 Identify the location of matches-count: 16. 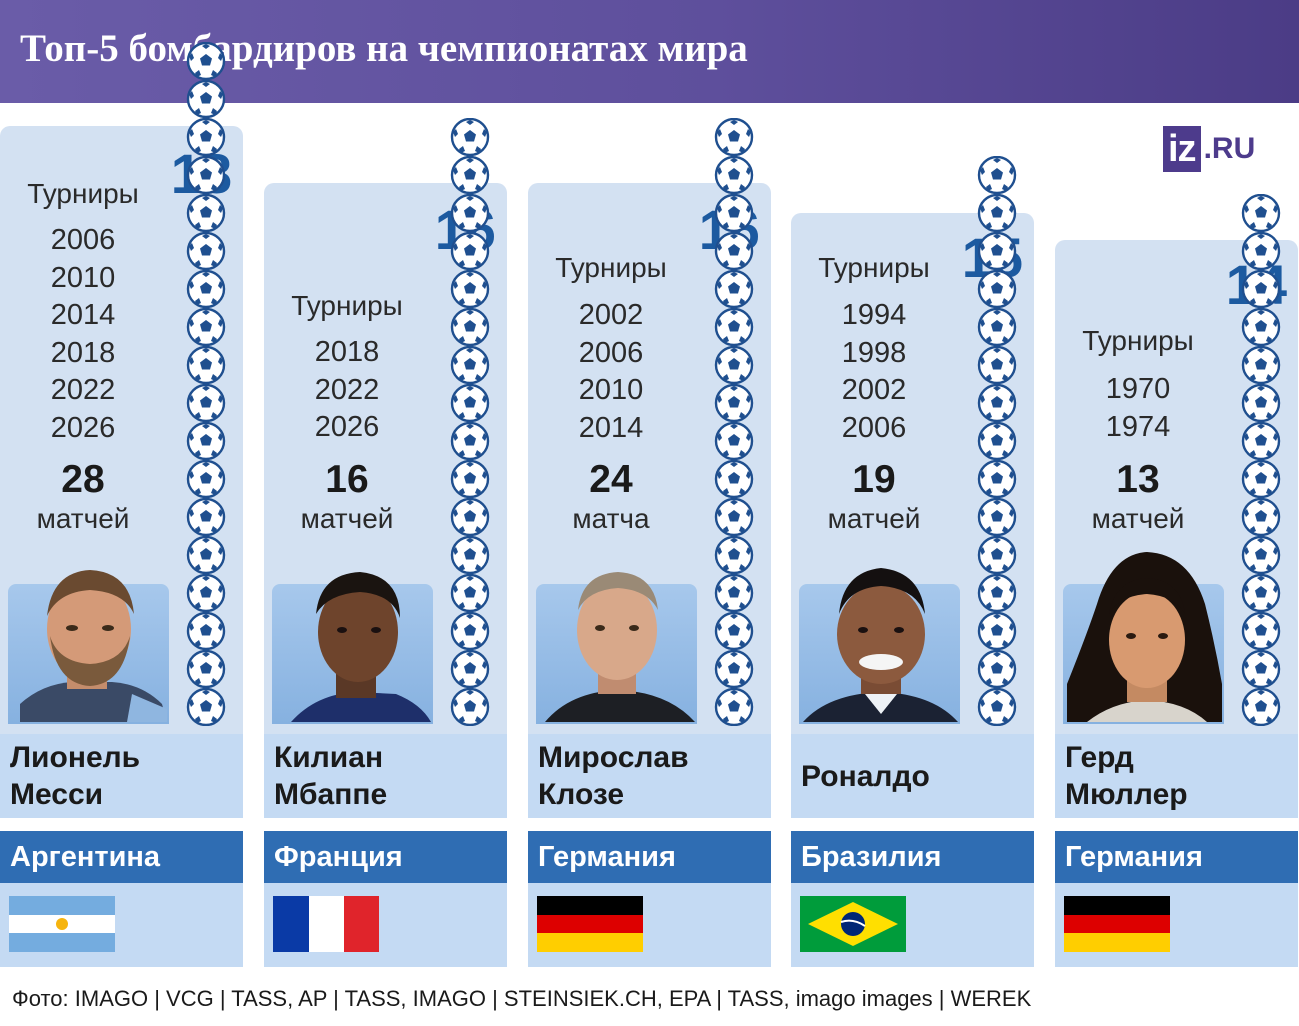
(347, 479).